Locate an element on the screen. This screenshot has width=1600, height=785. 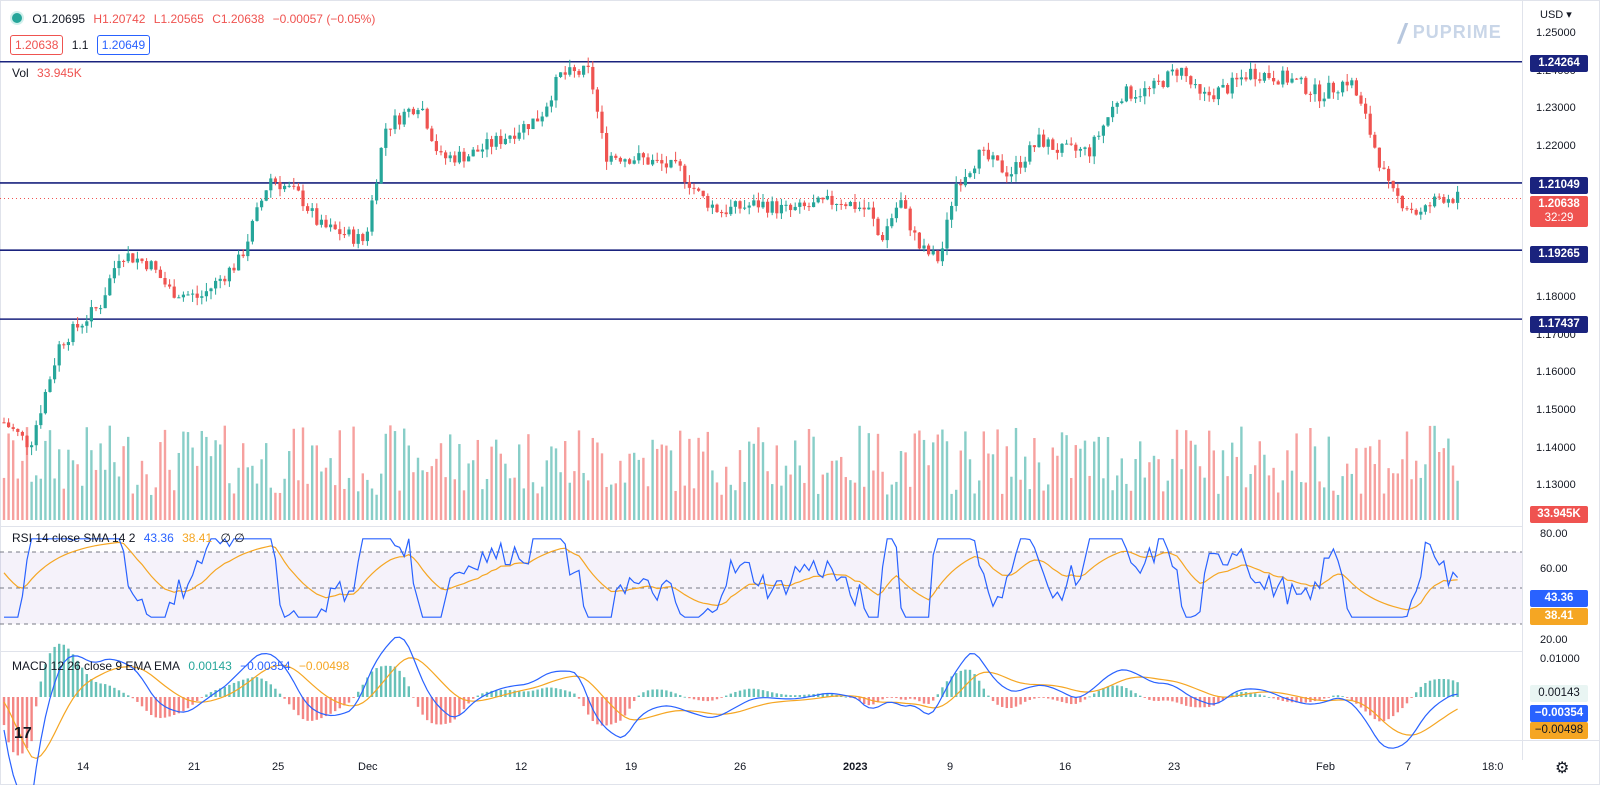
macd-line-value: −0.00354 is located at coordinates (265, 666).